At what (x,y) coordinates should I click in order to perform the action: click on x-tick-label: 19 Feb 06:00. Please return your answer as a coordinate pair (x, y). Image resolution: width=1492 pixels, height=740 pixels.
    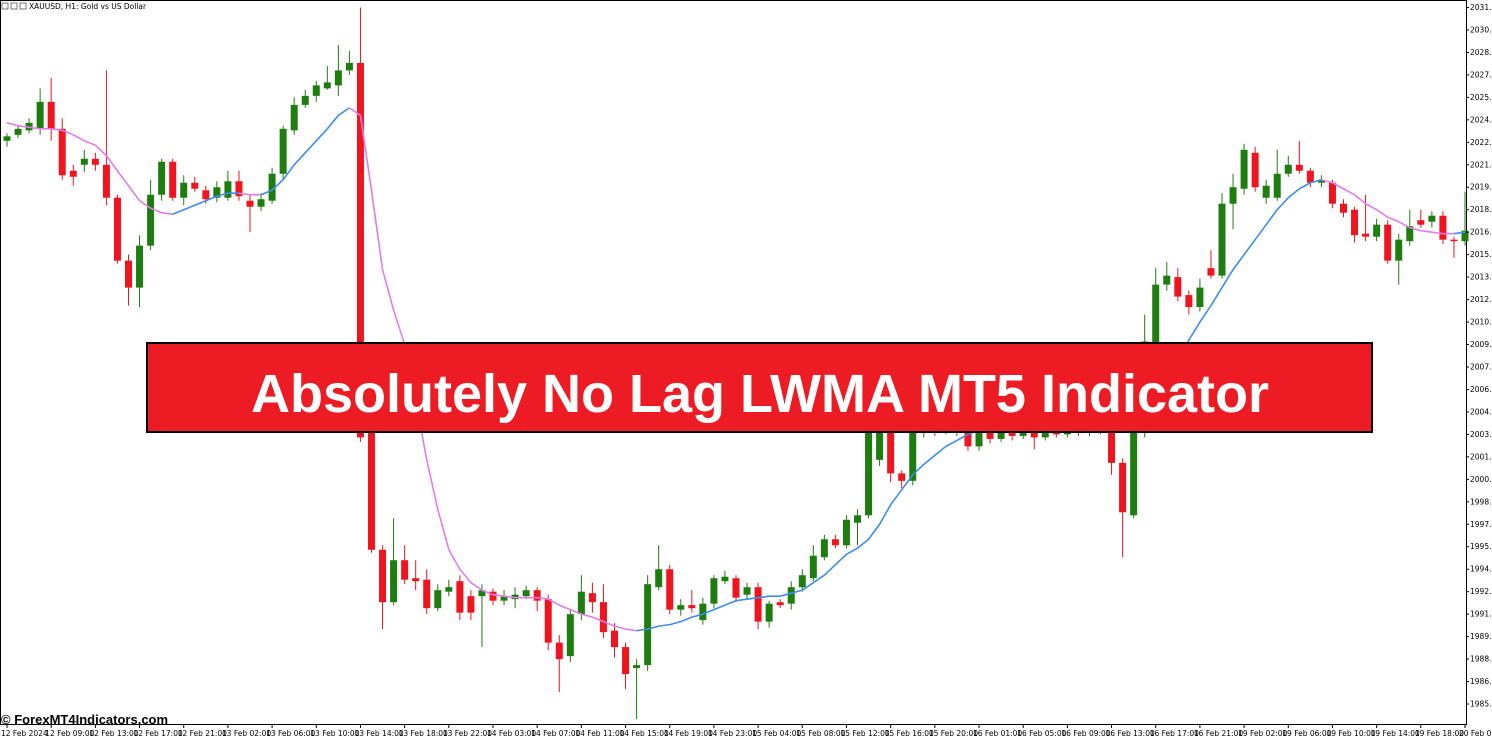
    Looking at the image, I should click on (1306, 733).